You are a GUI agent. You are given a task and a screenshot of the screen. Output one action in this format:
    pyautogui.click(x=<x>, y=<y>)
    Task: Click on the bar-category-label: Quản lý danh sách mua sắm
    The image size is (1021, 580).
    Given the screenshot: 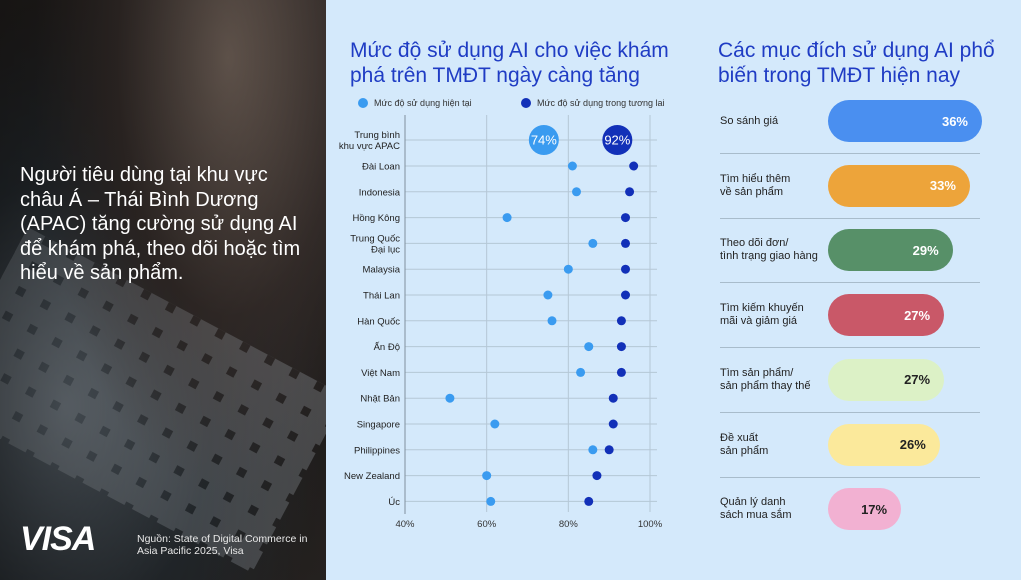 What is the action you would take?
    pyautogui.click(x=774, y=509)
    